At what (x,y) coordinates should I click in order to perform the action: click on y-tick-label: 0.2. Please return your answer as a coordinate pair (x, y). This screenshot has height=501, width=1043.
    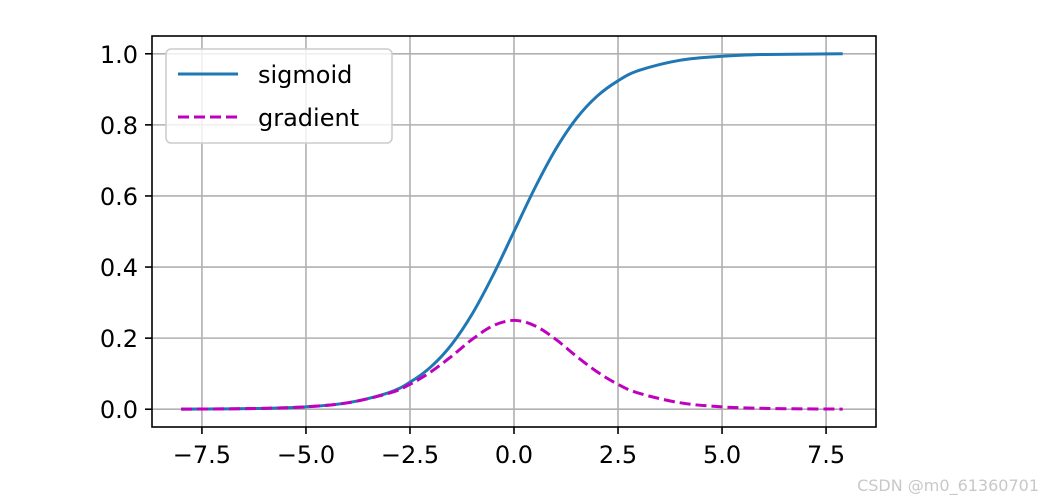
    Looking at the image, I should click on (119, 339).